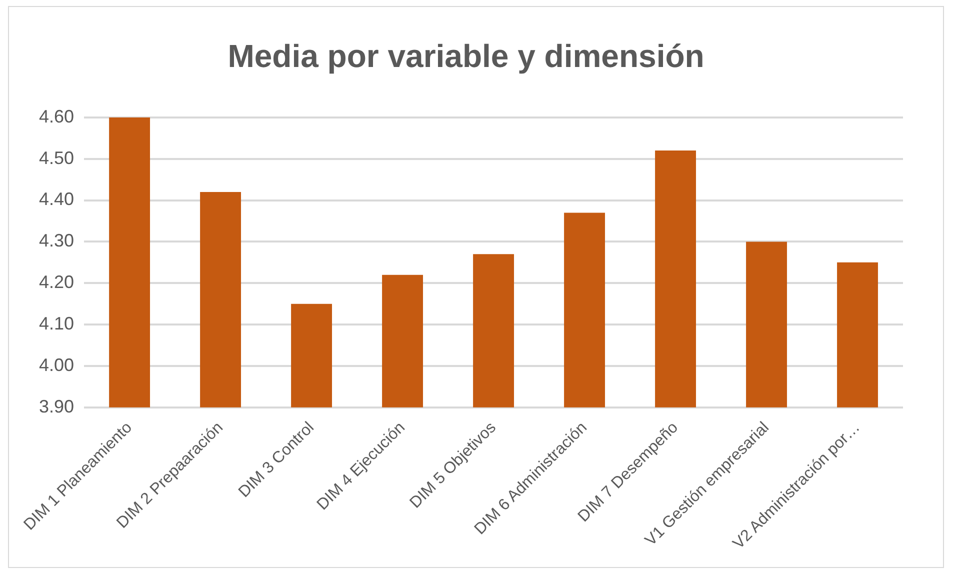  I want to click on y-tick-label: 4.10, so click(56, 324).